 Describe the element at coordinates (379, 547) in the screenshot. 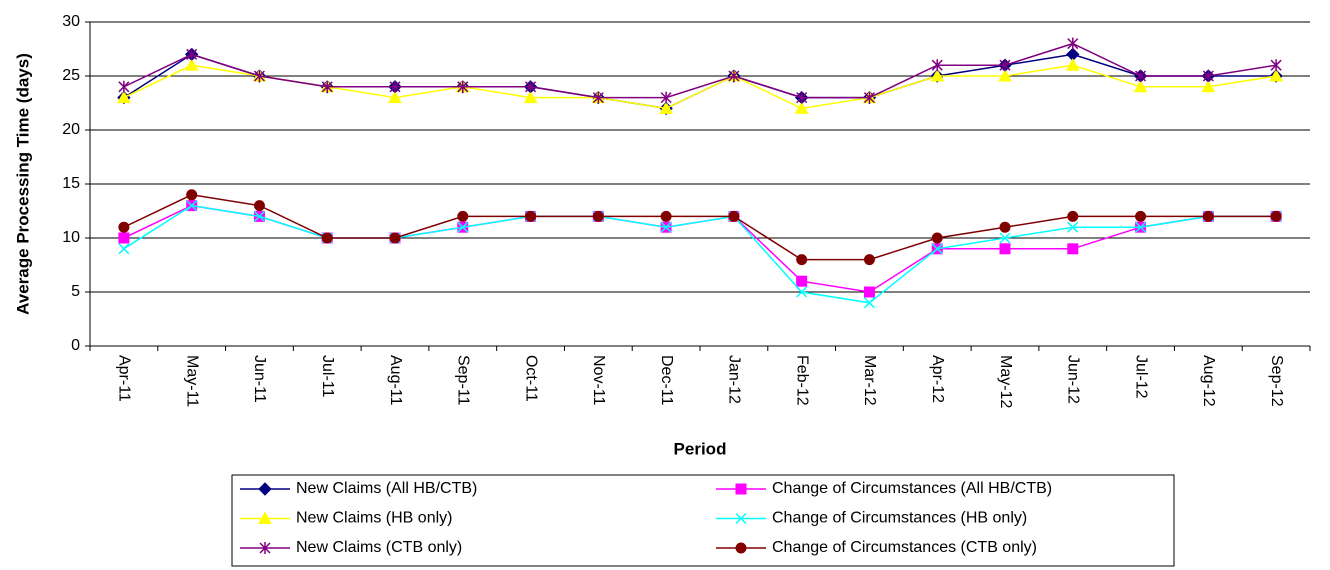

I see `legend-label: New Claims (CTB only)` at that location.